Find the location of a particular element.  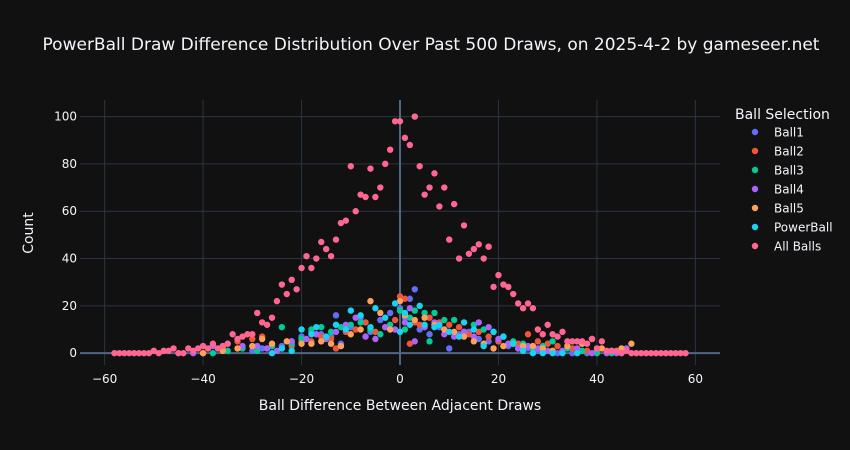

x-axis-label: Ball Difference Between Adjacent Draws is located at coordinates (400, 406).